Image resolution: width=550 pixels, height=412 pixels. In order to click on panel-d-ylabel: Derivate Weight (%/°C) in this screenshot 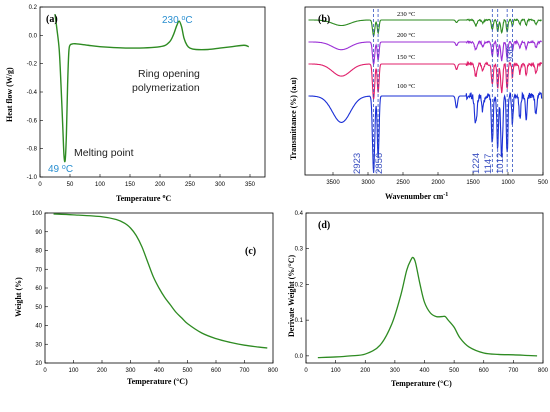, I will do `click(291, 296)`.